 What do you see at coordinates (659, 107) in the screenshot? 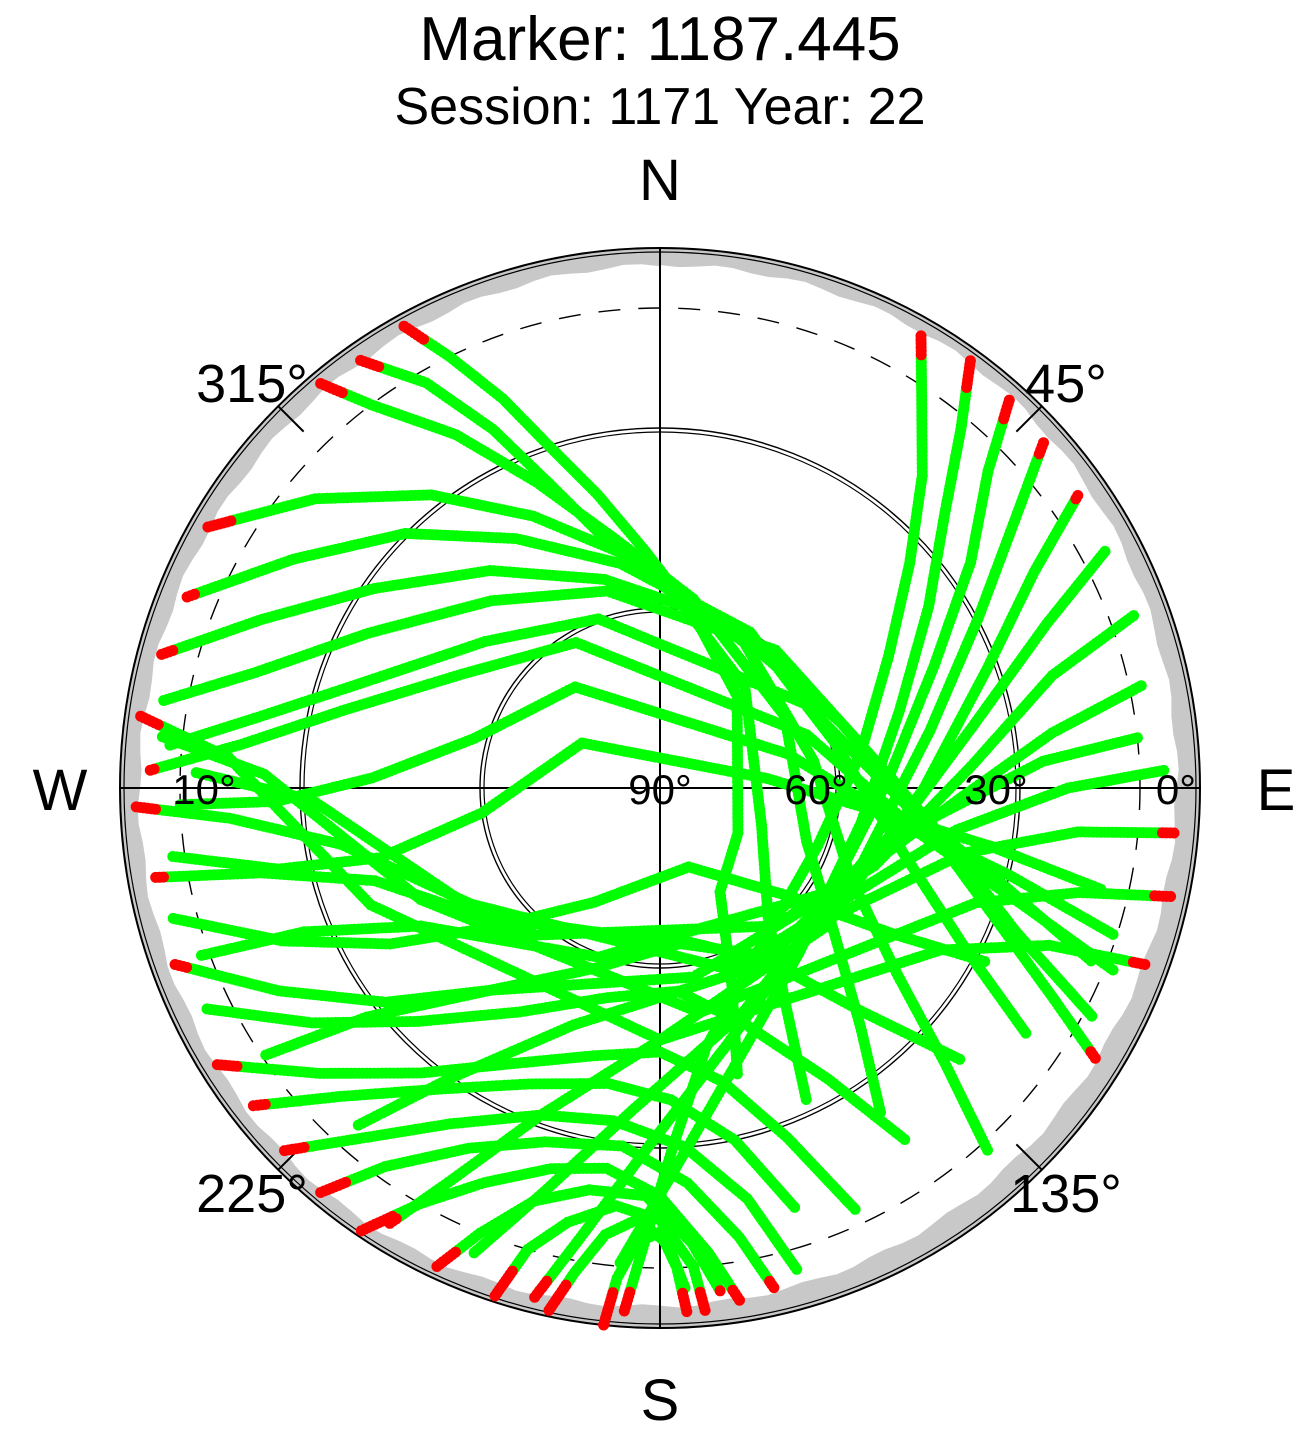
I see `chart-subtitle: Session: 1171 Year: 22` at bounding box center [659, 107].